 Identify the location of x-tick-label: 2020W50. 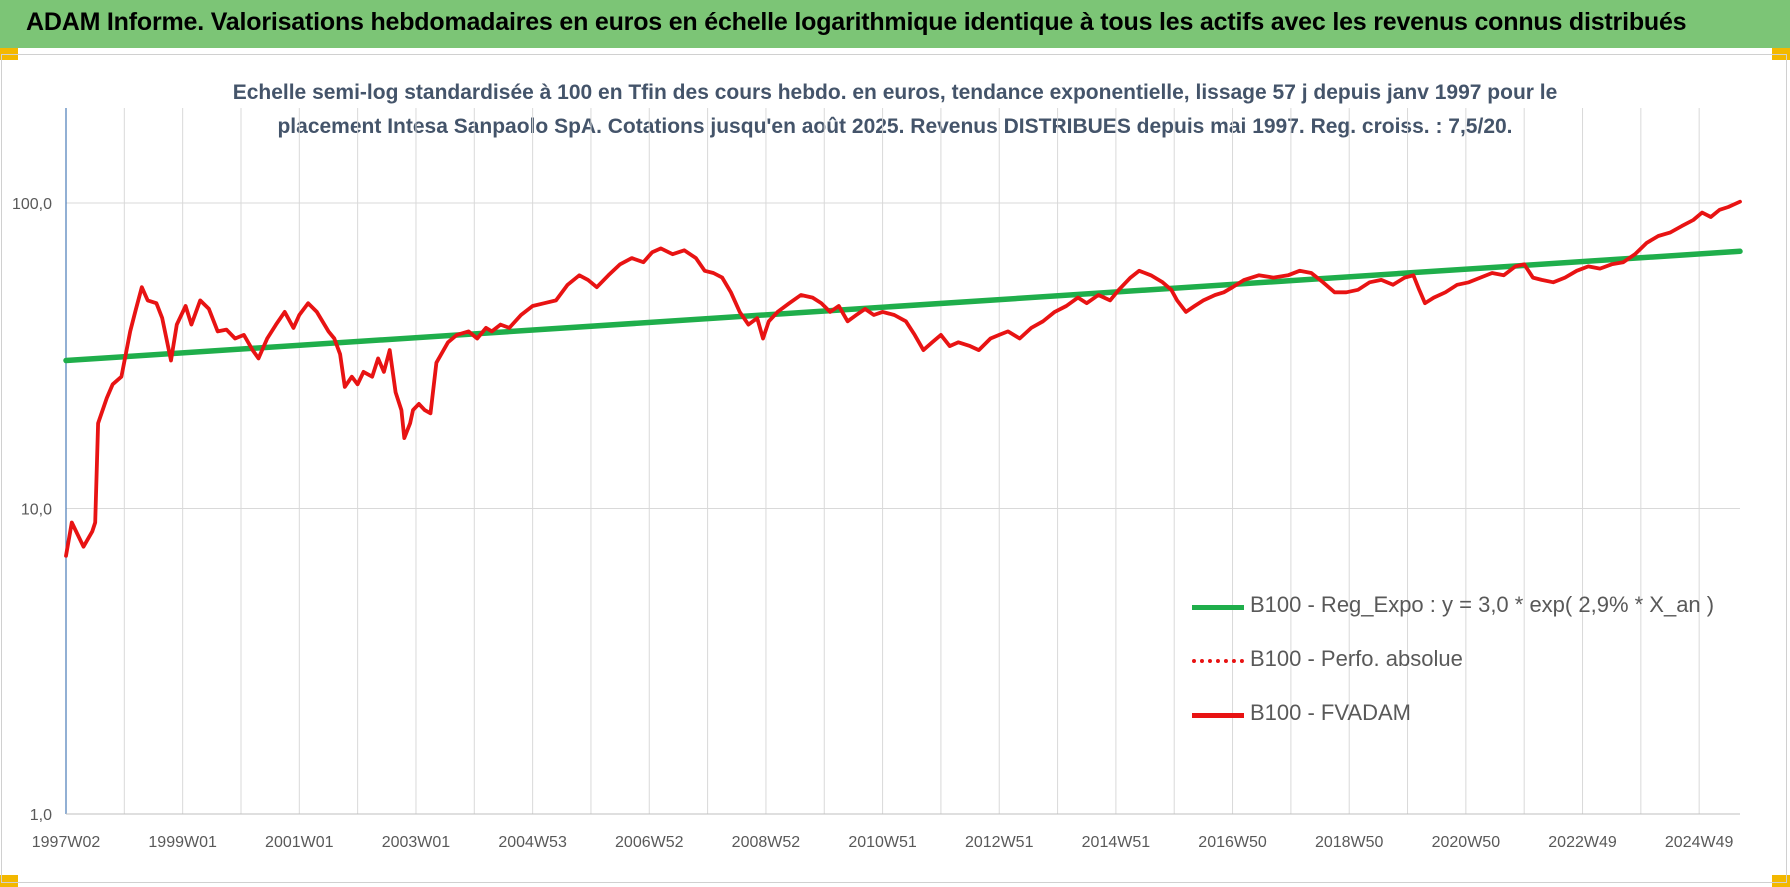
(1466, 842).